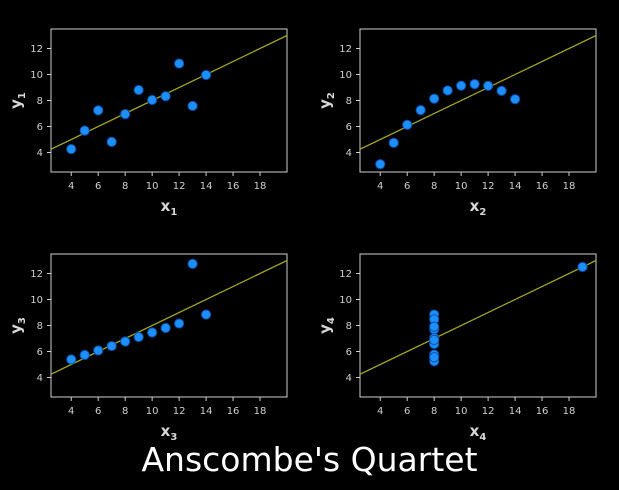 This screenshot has height=490, width=619. I want to click on x-axis-label: x4, so click(478, 431).